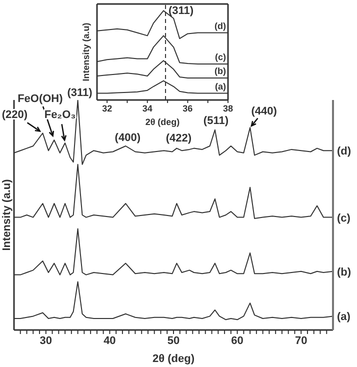 The height and width of the screenshot is (367, 357). Describe the element at coordinates (110, 340) in the screenshot. I see `x-tick-label: 40` at that location.